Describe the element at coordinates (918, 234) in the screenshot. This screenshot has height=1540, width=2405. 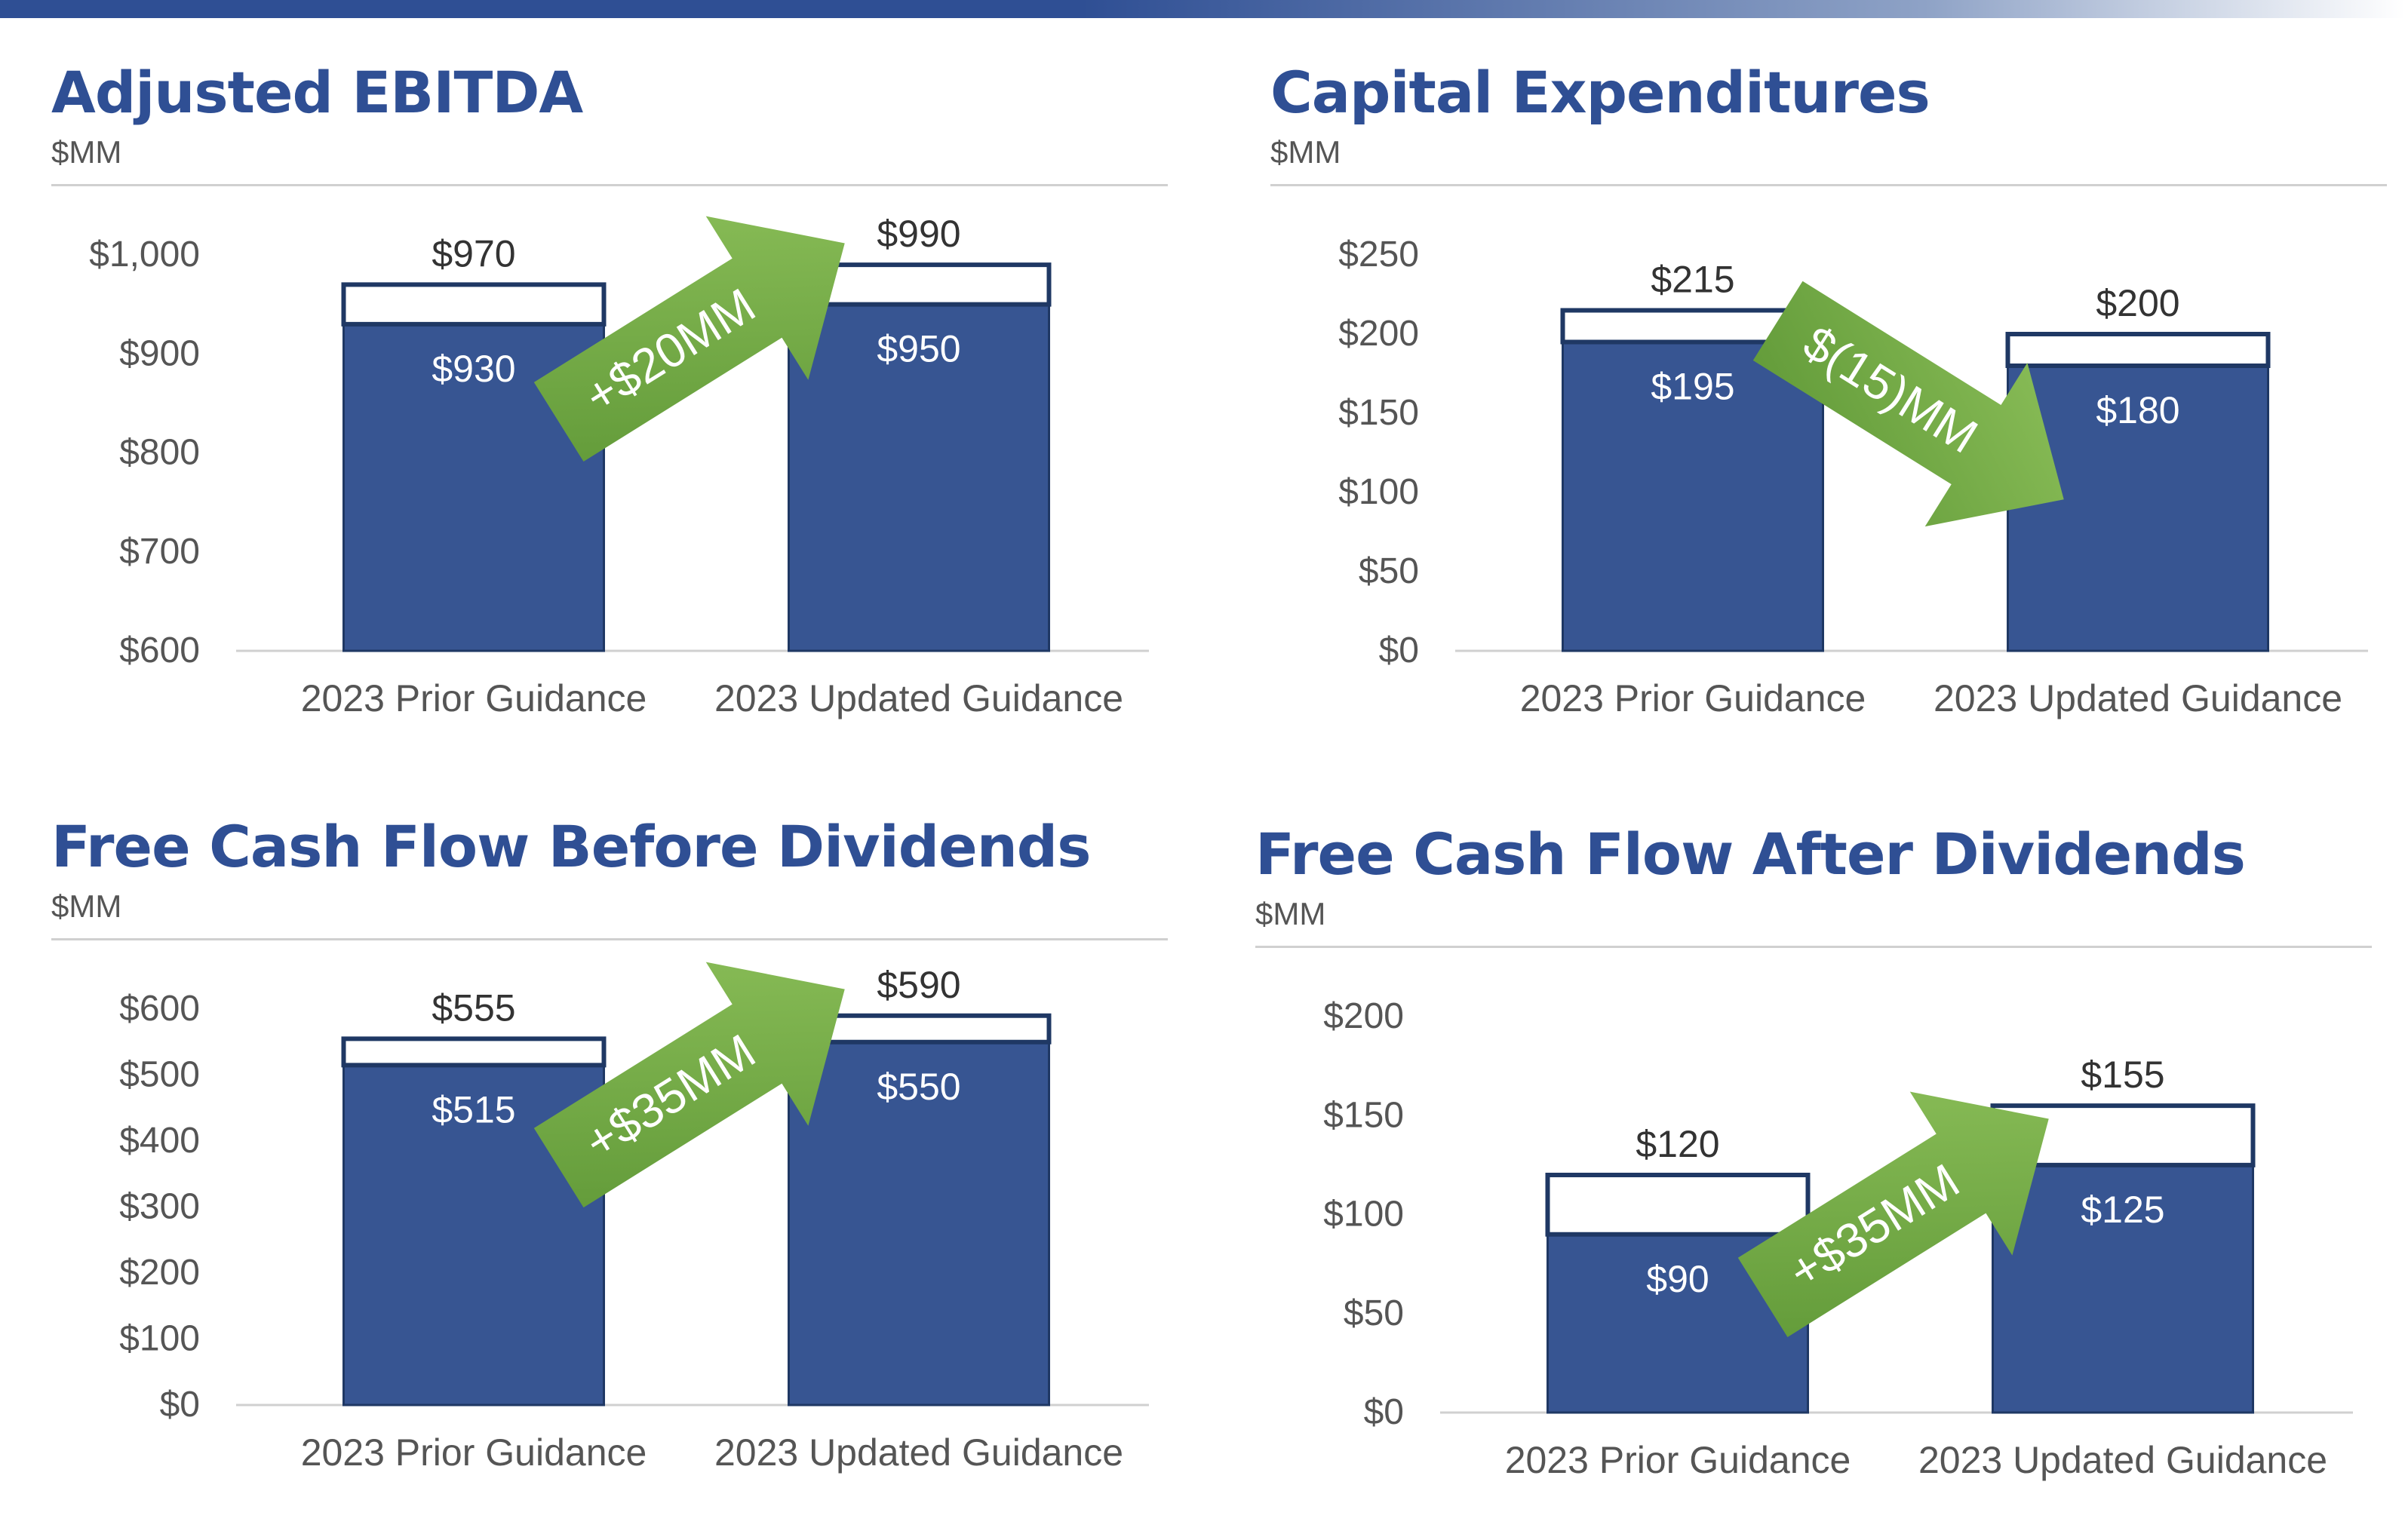
I see `data-label-high: $990` at that location.